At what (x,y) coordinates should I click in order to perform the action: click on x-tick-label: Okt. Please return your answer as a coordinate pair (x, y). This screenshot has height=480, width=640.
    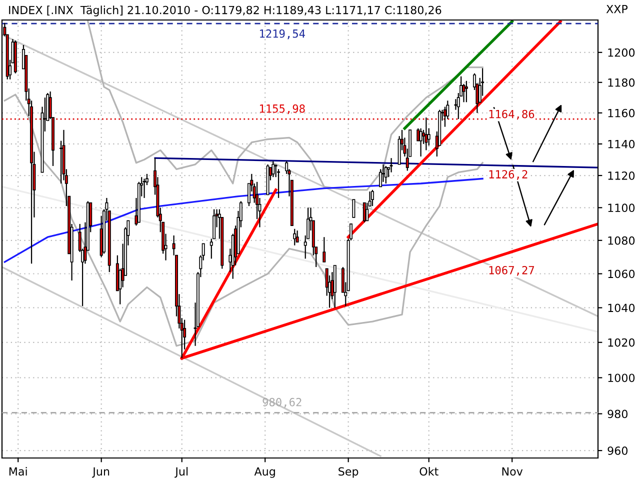
    Looking at the image, I should click on (429, 471).